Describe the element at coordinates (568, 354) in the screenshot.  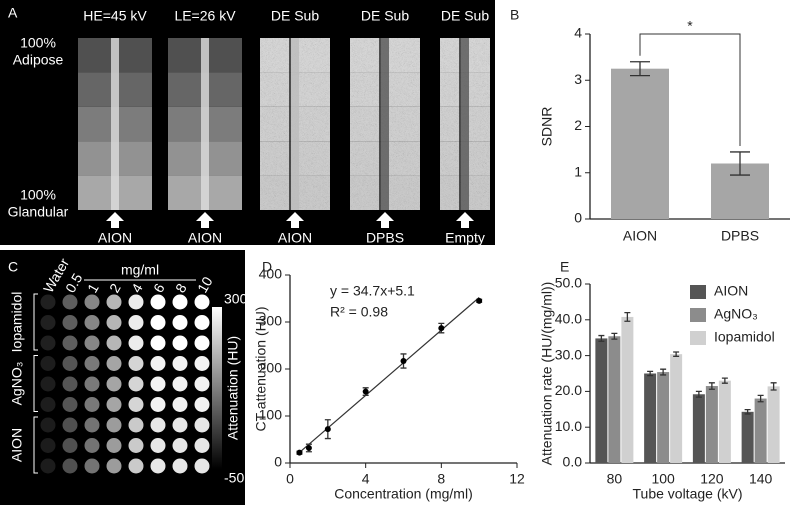
I see `y-tick-label: 30.0` at that location.